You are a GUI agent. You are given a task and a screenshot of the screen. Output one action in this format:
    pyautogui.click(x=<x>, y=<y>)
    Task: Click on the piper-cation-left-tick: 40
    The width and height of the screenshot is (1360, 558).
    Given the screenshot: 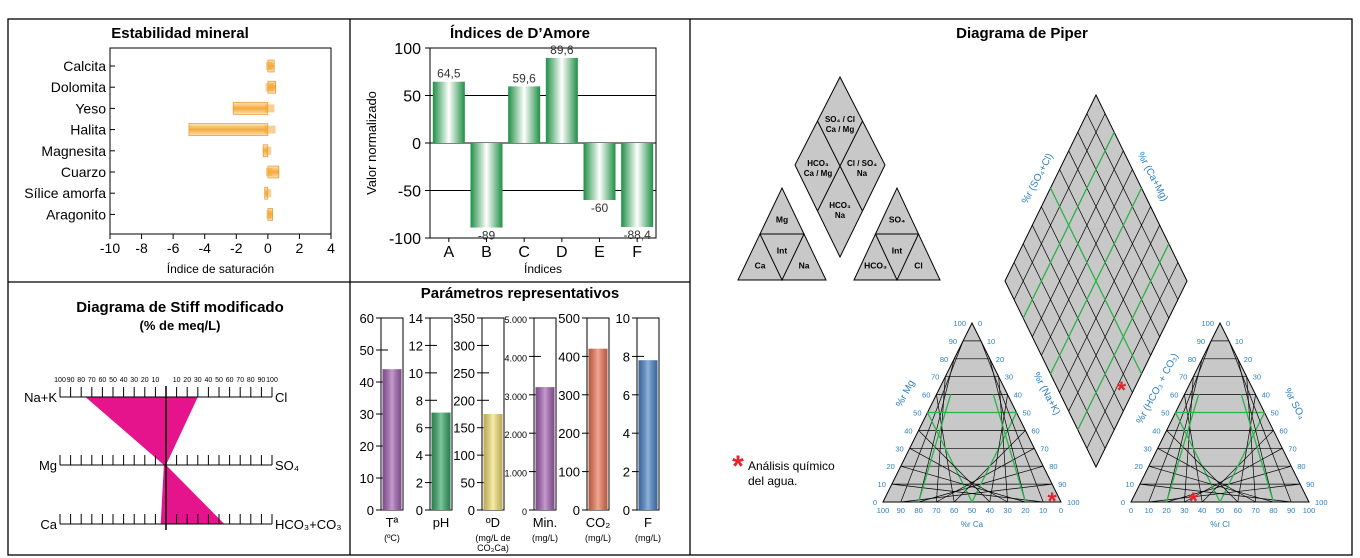 What is the action you would take?
    pyautogui.click(x=908, y=430)
    